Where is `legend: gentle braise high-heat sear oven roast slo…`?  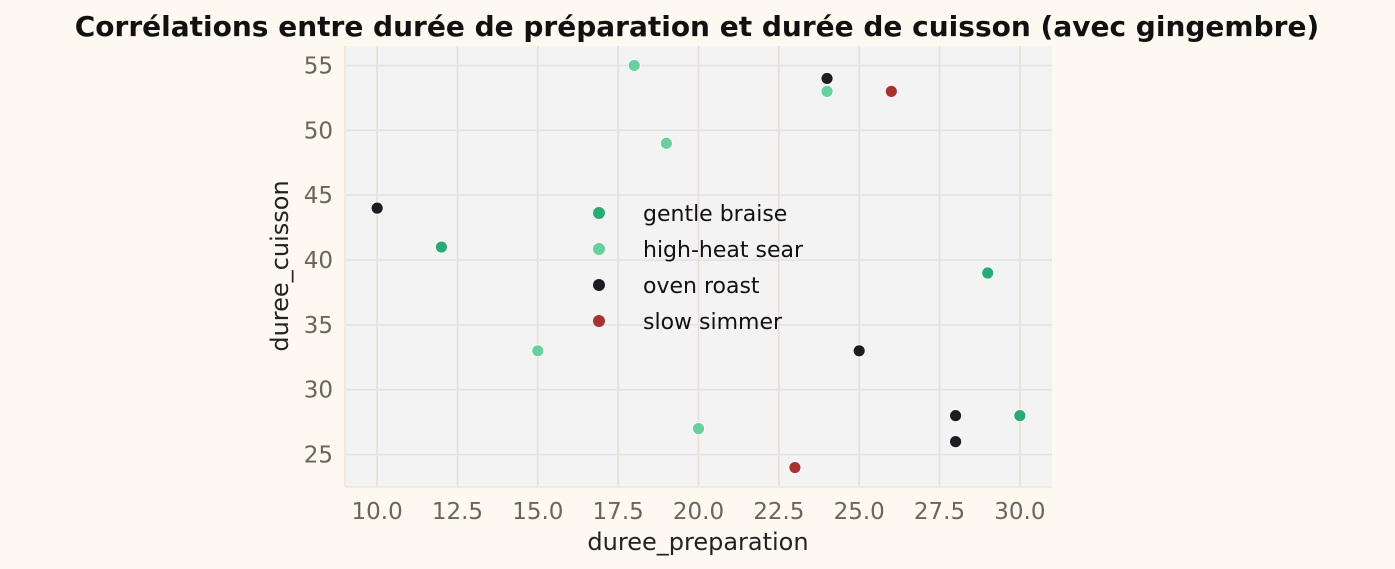
legend: gentle braise high-heat sear oven roast slo… is located at coordinates (698, 268).